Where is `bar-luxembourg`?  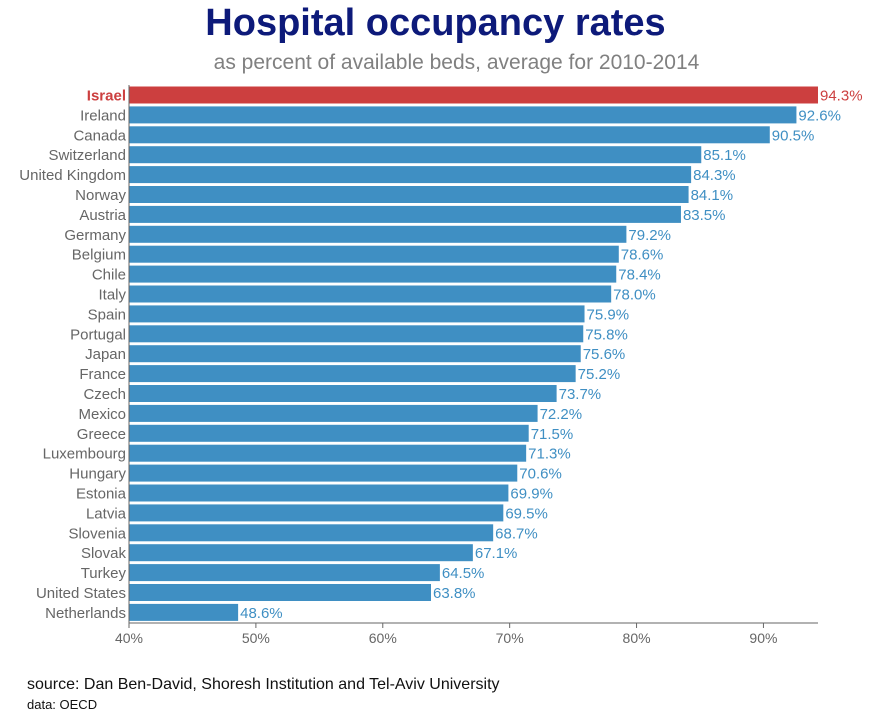
bar-luxembourg is located at coordinates (328, 453).